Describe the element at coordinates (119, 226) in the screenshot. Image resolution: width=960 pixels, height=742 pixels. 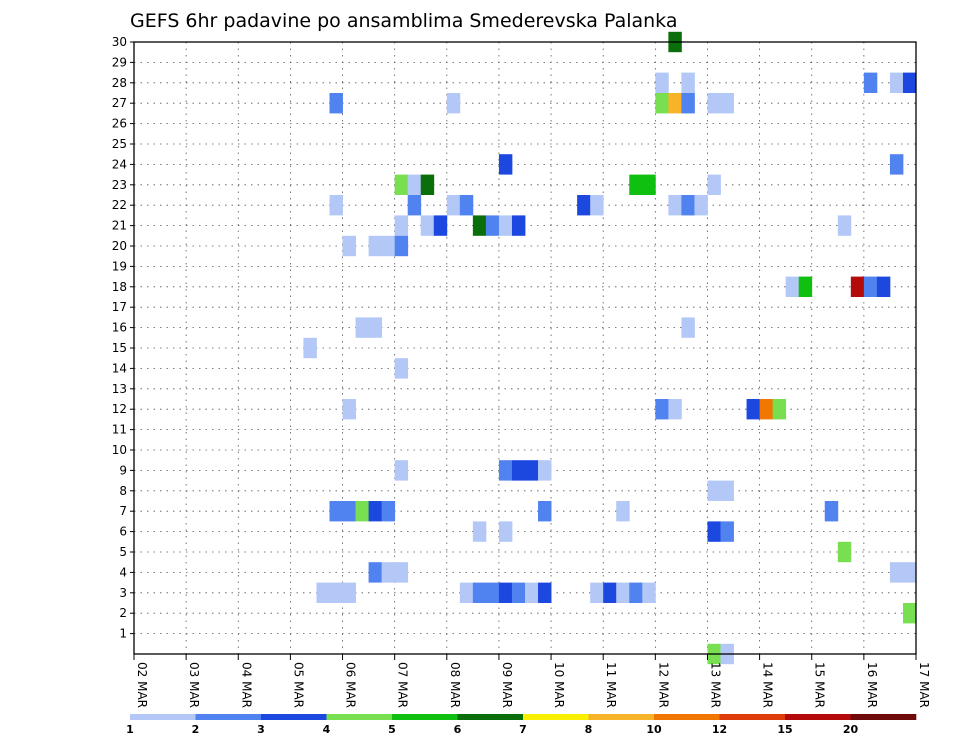
I see `y-tick-label: 21` at that location.